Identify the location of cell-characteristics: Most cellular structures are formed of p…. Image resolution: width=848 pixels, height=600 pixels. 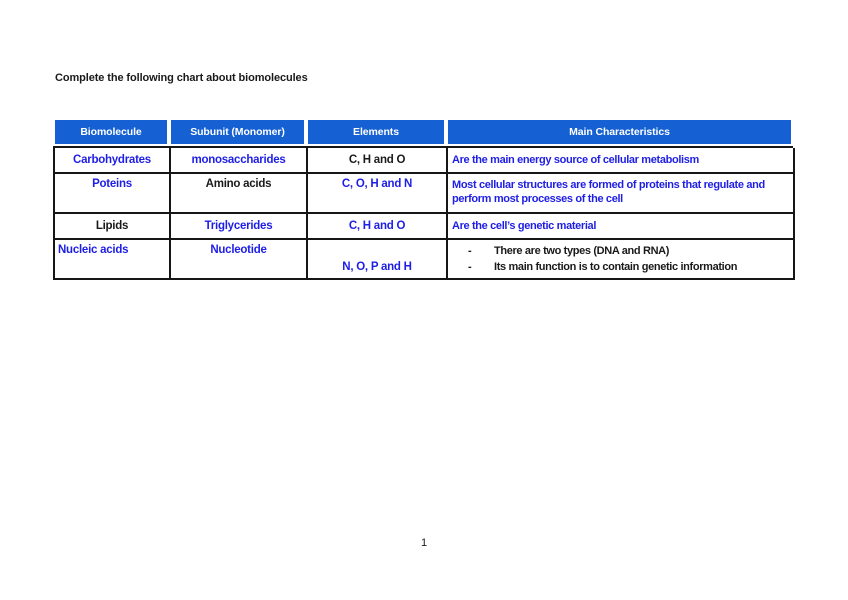
(621, 194).